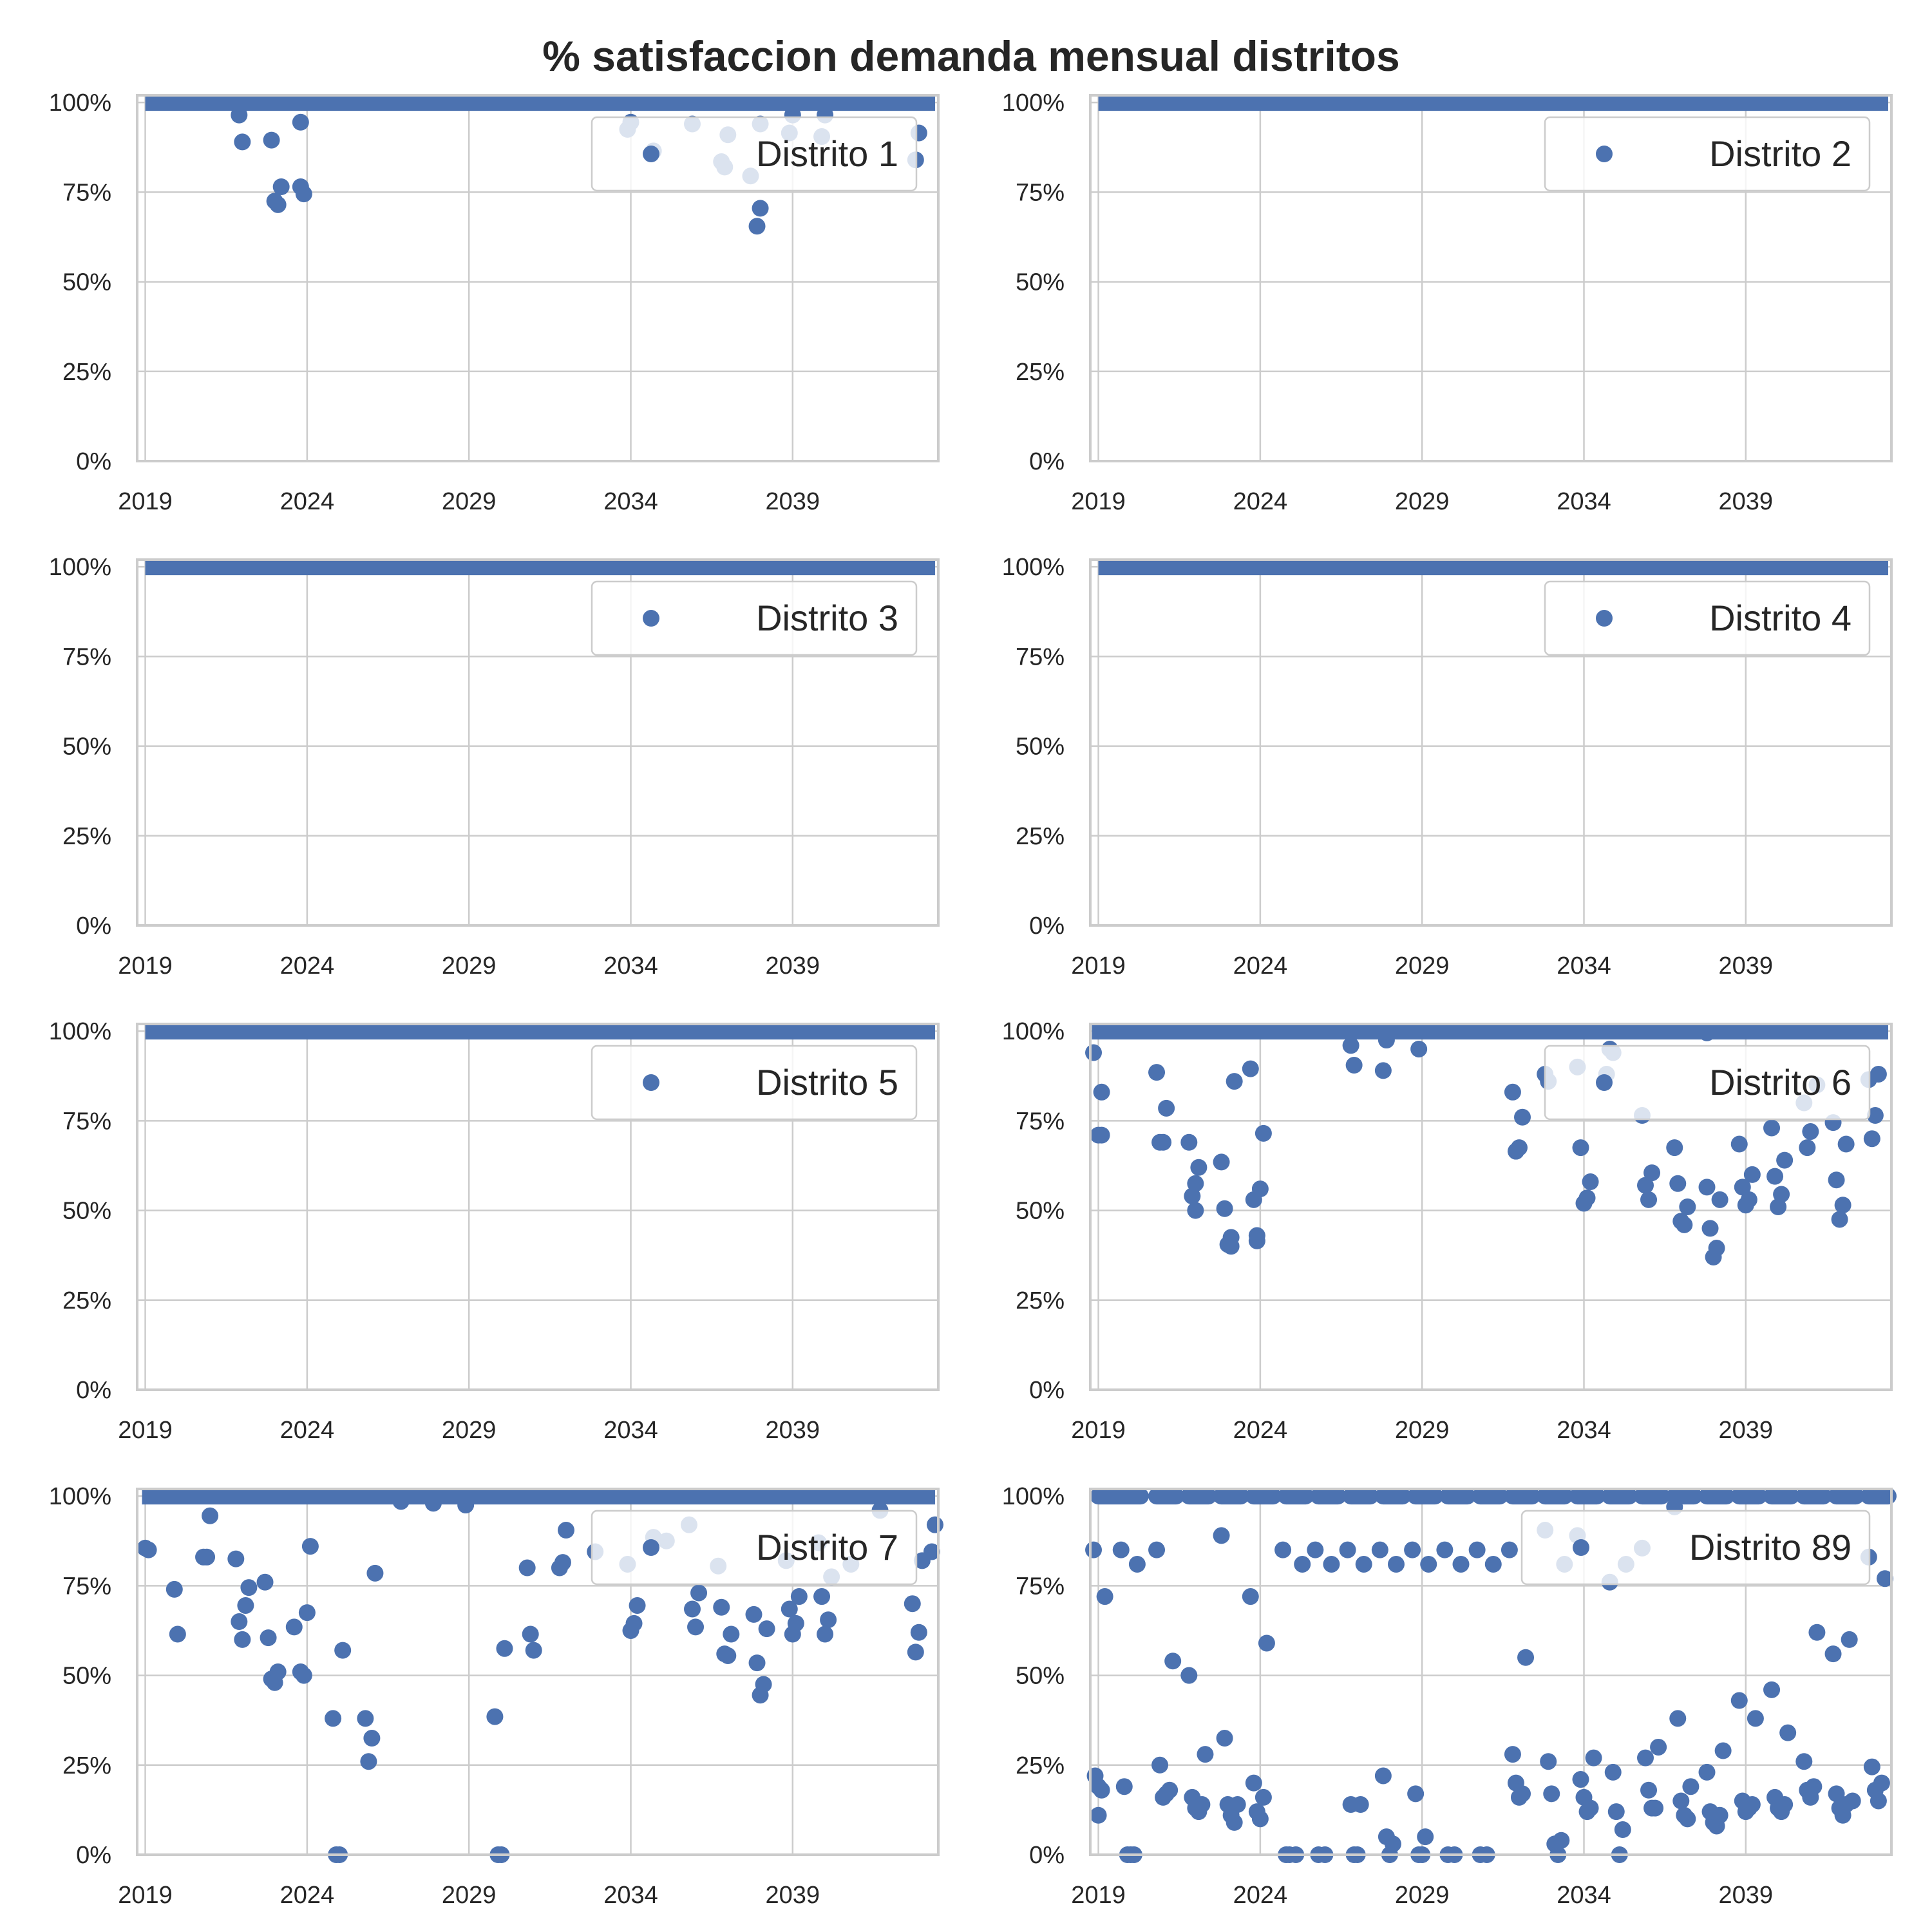 The image size is (1932, 1932). I want to click on legend: Distrito 7, so click(754, 1548).